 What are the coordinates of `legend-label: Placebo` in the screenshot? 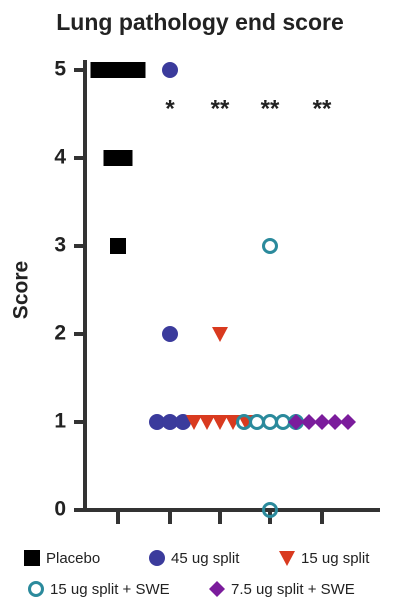 It's located at (73, 558).